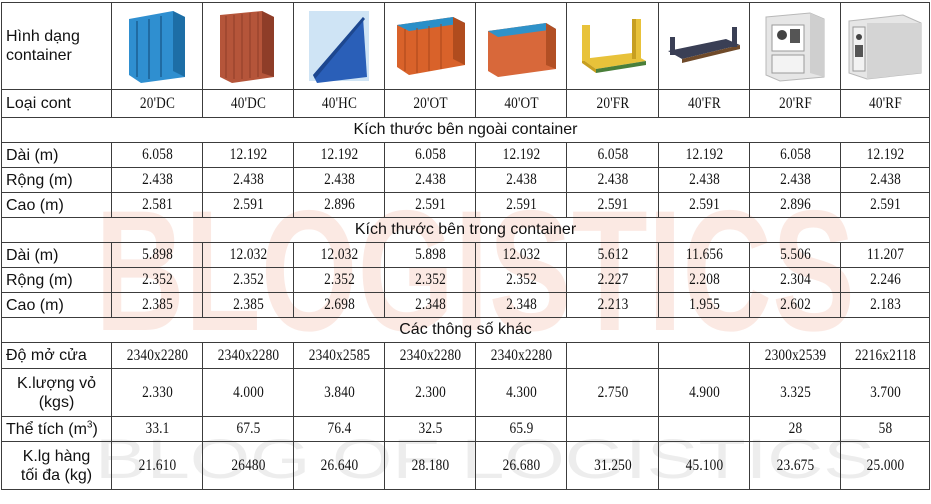 This screenshot has width=931, height=504. I want to click on shape-label: Hình dạng container, so click(56, 46).